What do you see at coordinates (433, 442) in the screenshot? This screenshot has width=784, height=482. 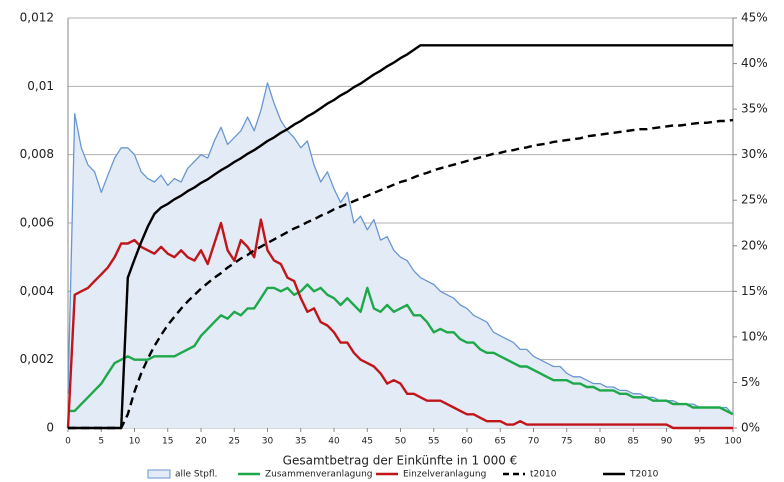 I see `x-tick-label: 55` at bounding box center [433, 442].